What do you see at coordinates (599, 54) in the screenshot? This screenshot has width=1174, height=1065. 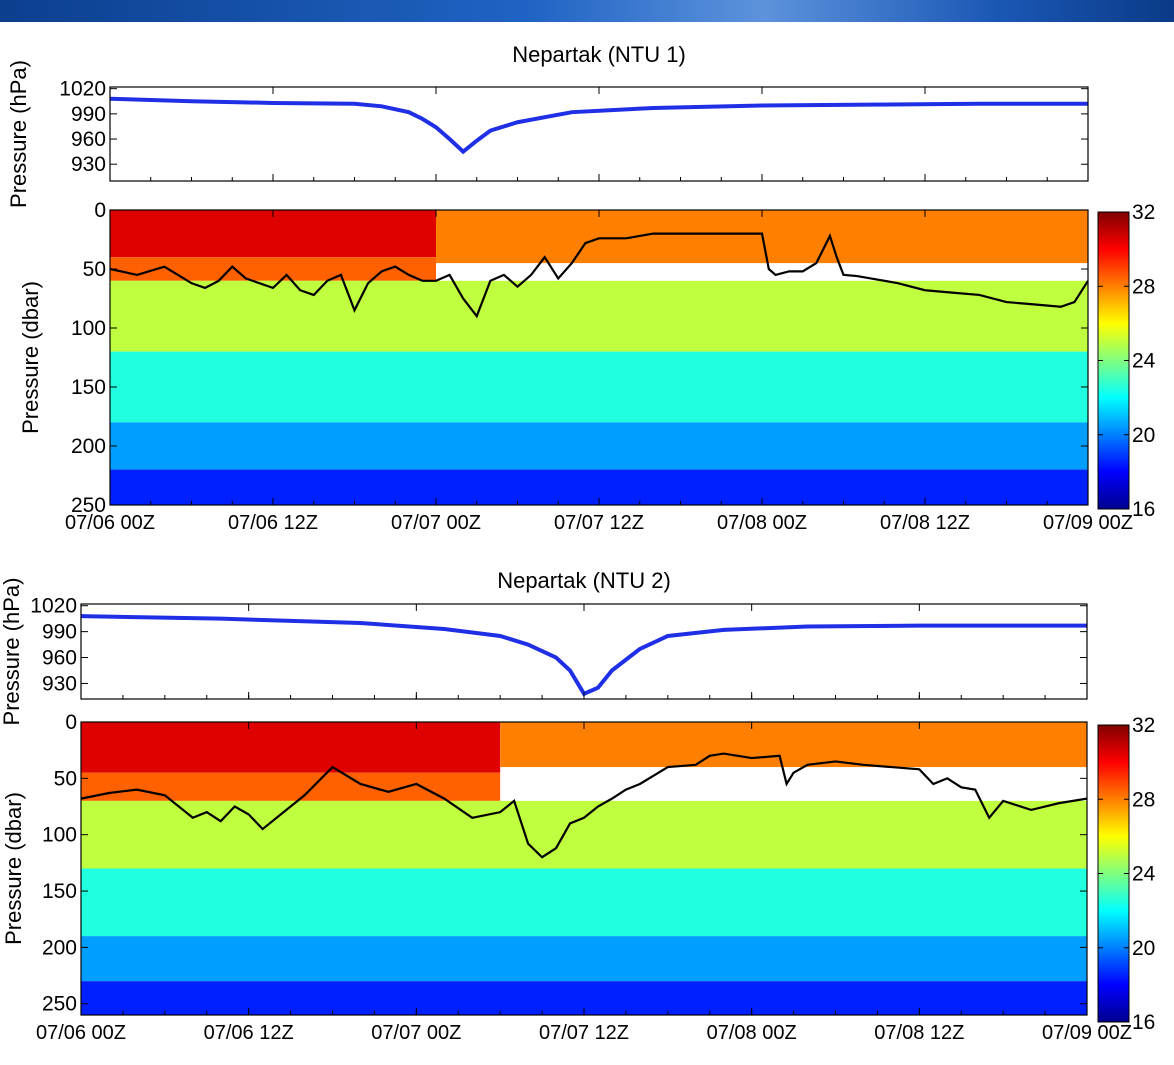 I see `chart-title: Nepartak (NTU 1)` at bounding box center [599, 54].